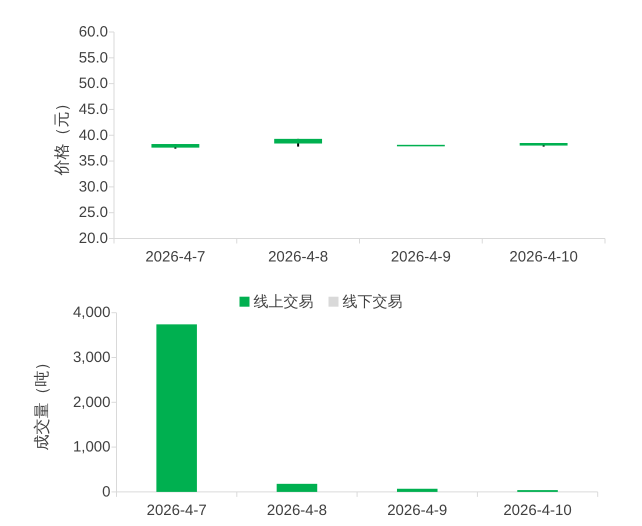 The height and width of the screenshot is (526, 642). I want to click on y-tick-label: 35.0, so click(93, 161).